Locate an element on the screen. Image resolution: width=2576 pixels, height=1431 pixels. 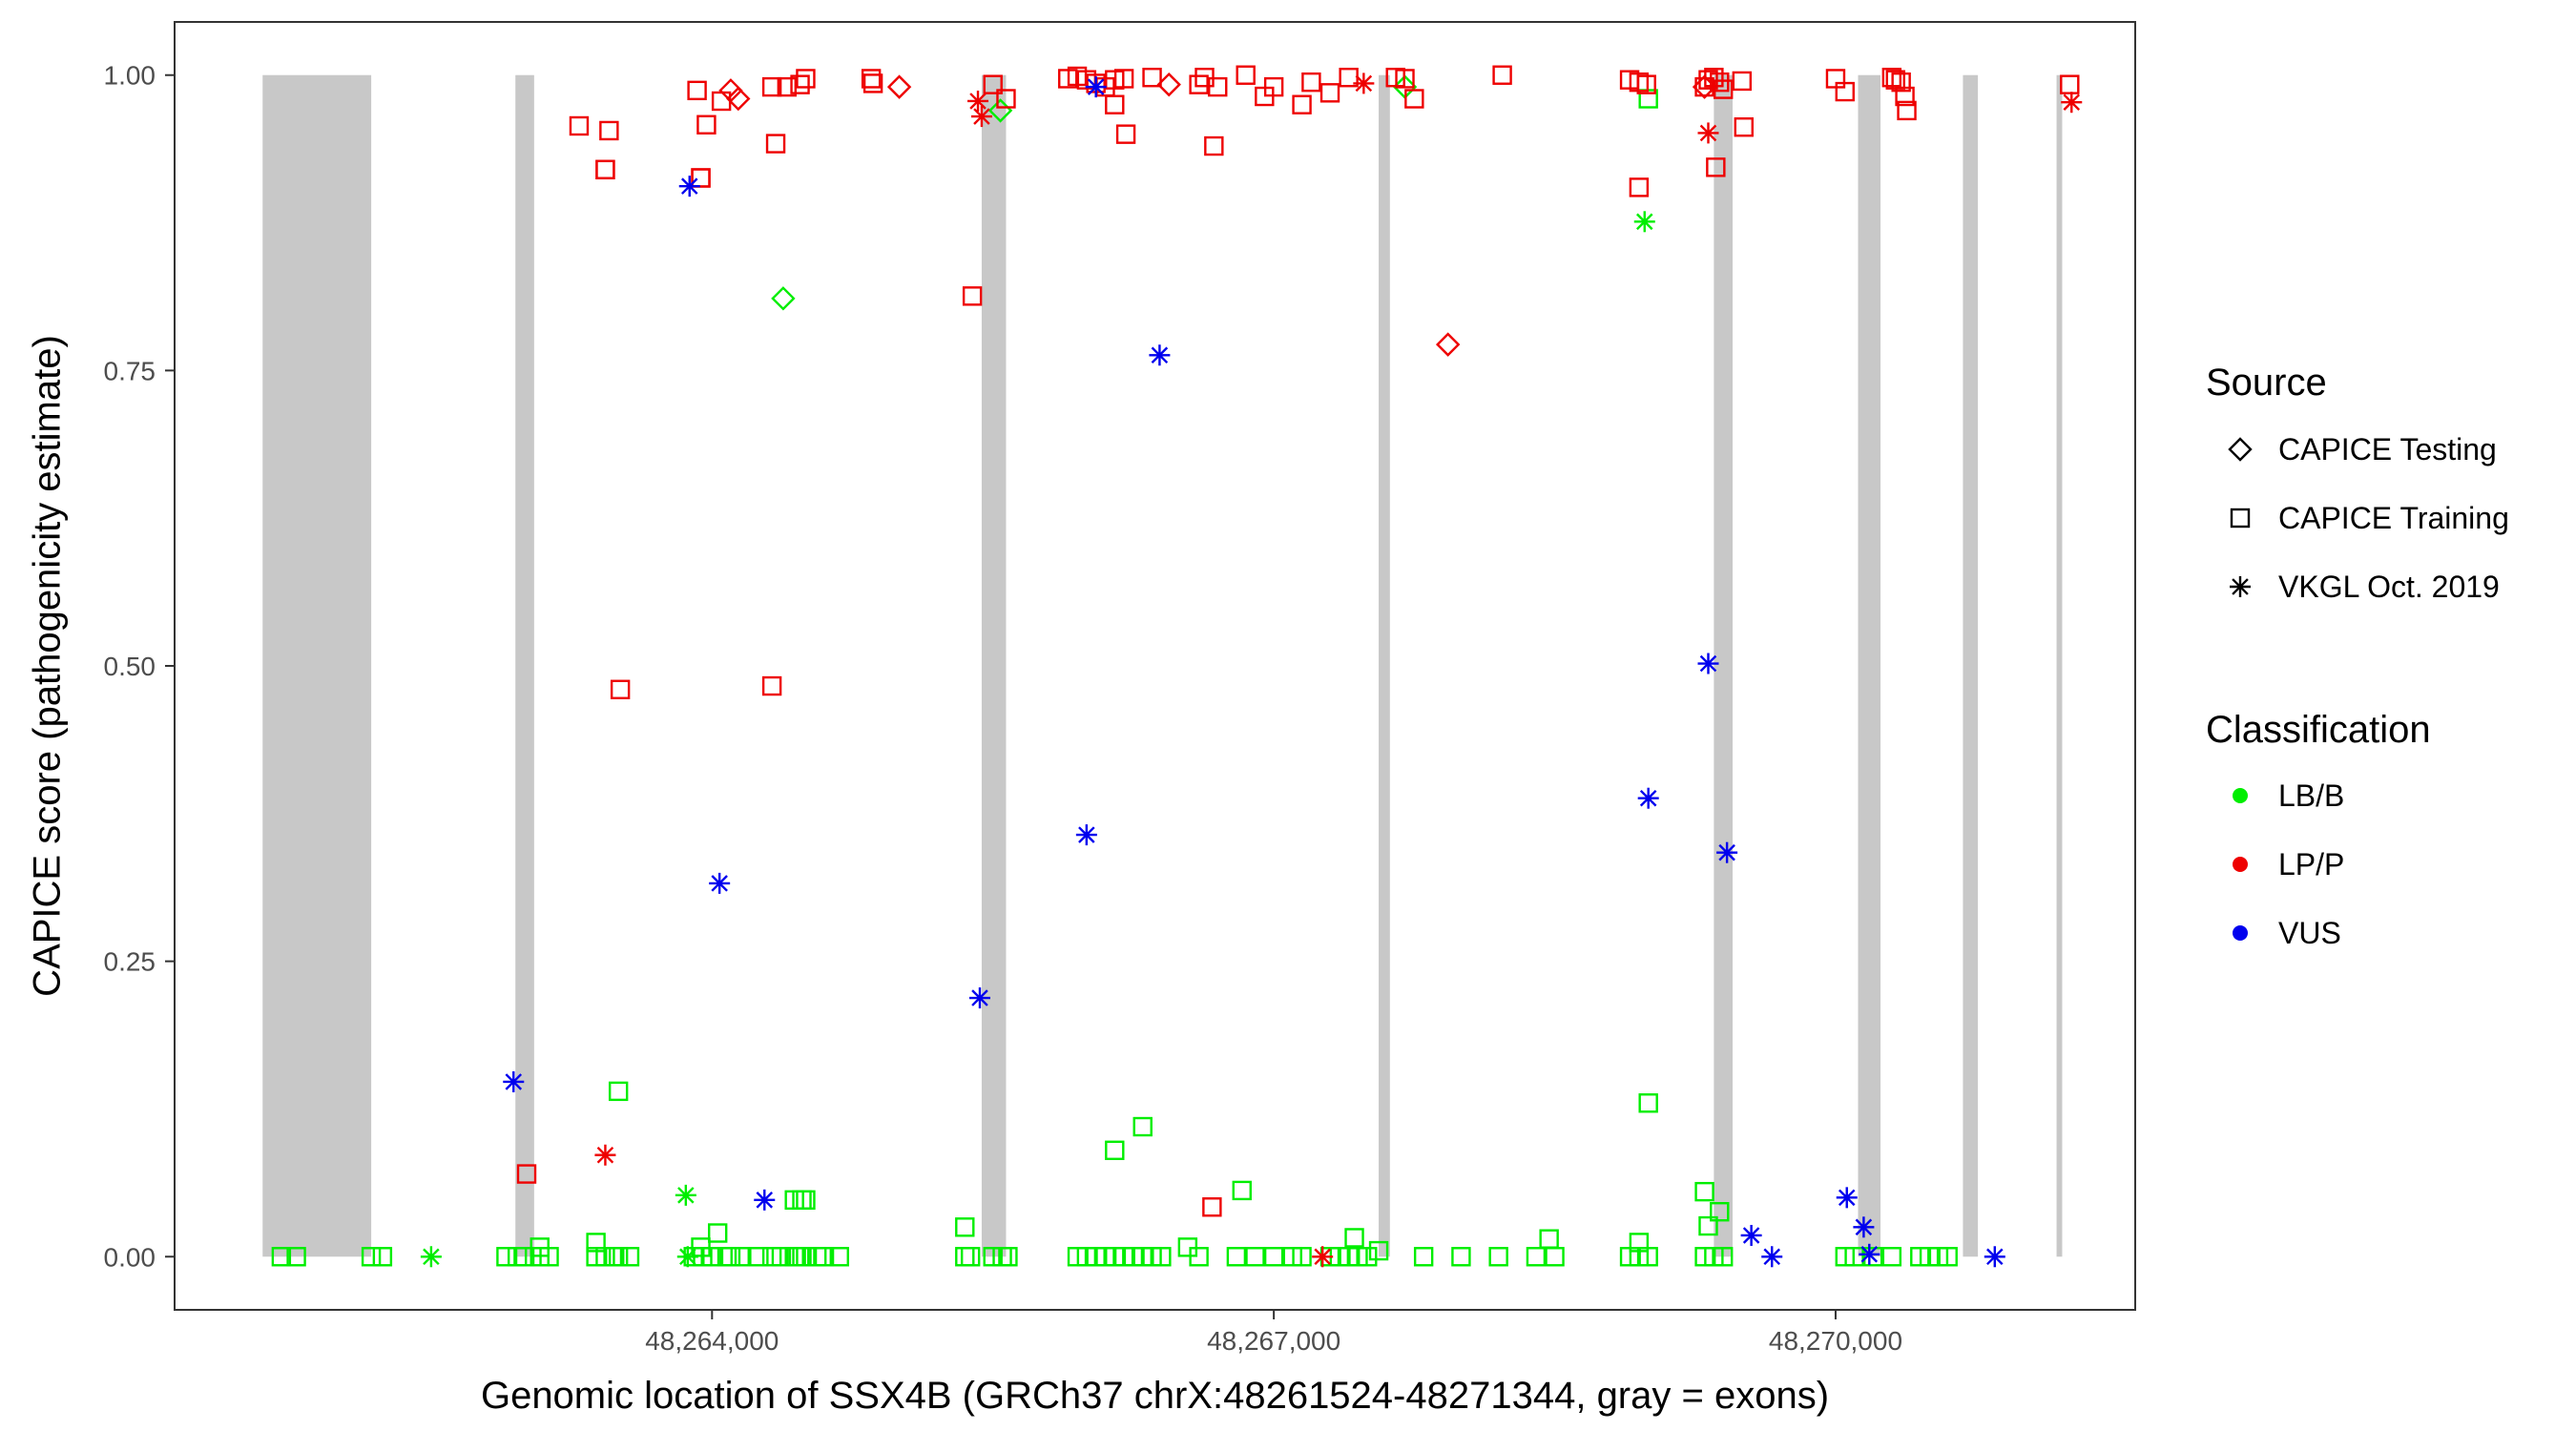
legend-class-label-2: VUS is located at coordinates (2309, 933).